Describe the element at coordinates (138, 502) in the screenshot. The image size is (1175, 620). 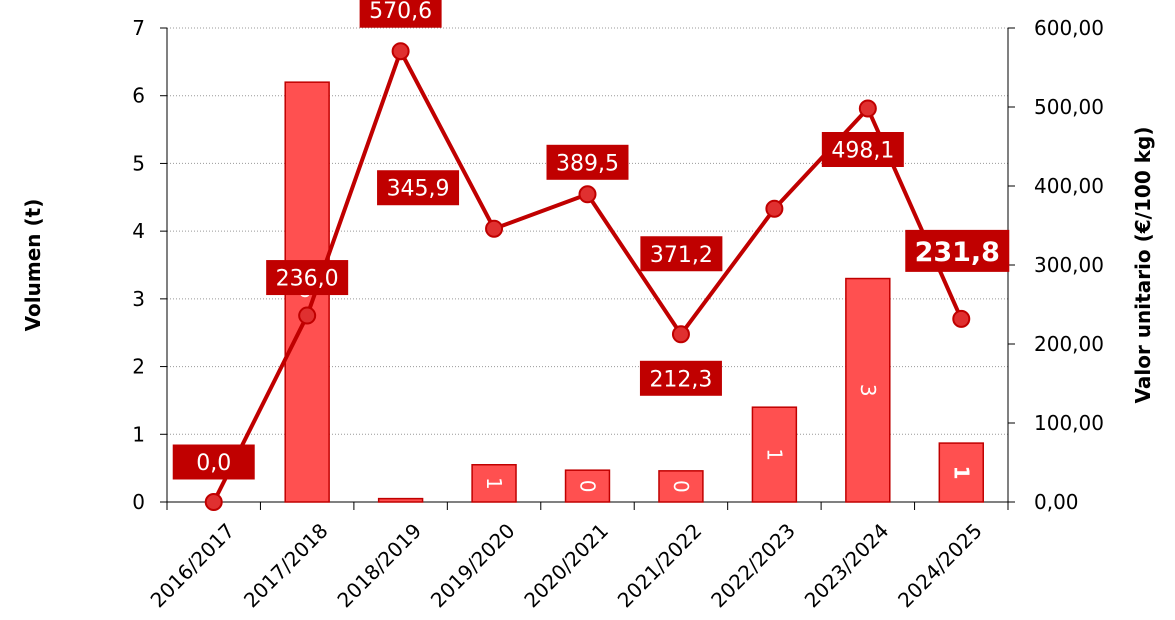
I see `y-tick-label: 0` at that location.